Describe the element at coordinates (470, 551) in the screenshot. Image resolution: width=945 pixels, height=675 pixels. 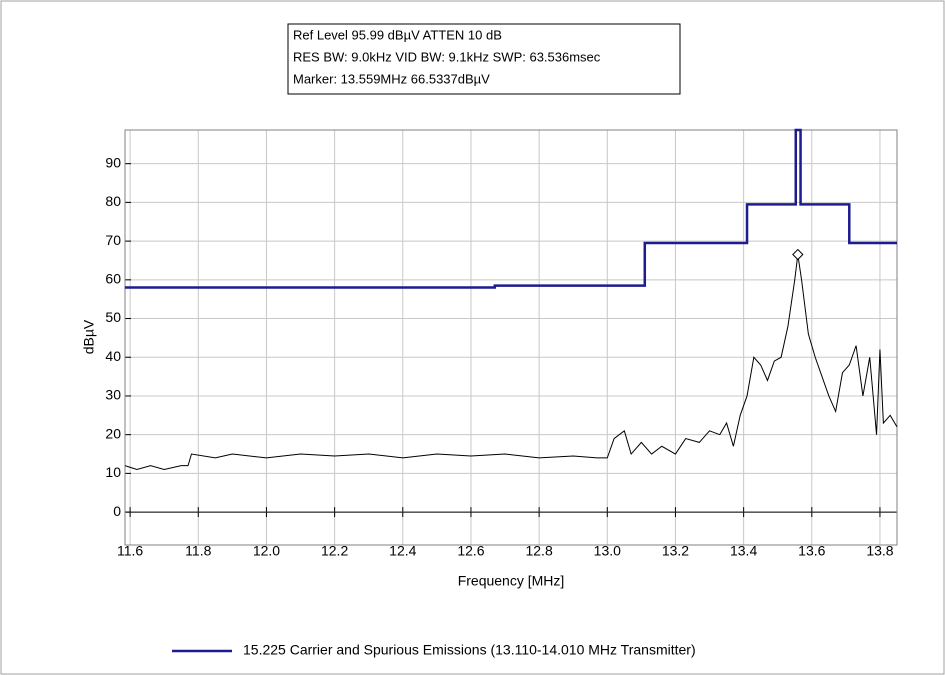
I see `x-tick-label: 12.6` at that location.